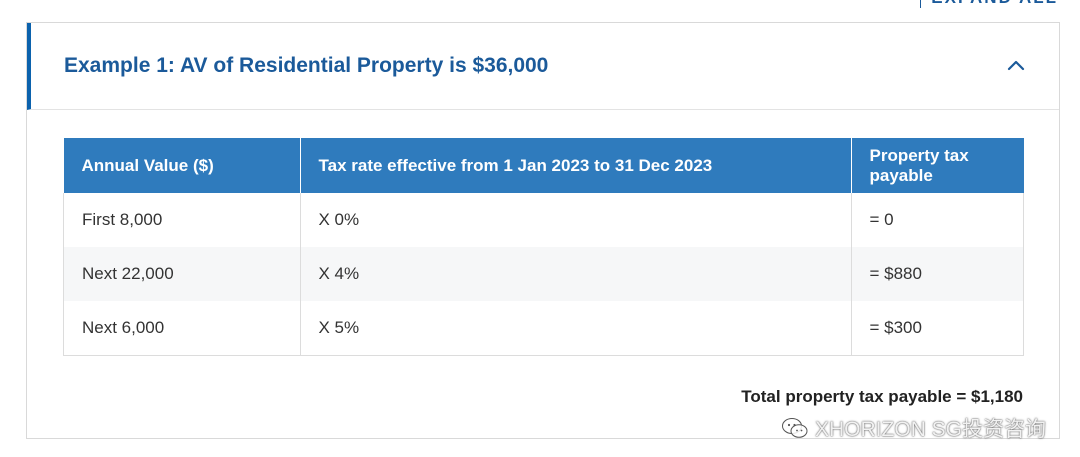  What do you see at coordinates (575, 274) in the screenshot?
I see `cell-tax-rate: X 4%` at bounding box center [575, 274].